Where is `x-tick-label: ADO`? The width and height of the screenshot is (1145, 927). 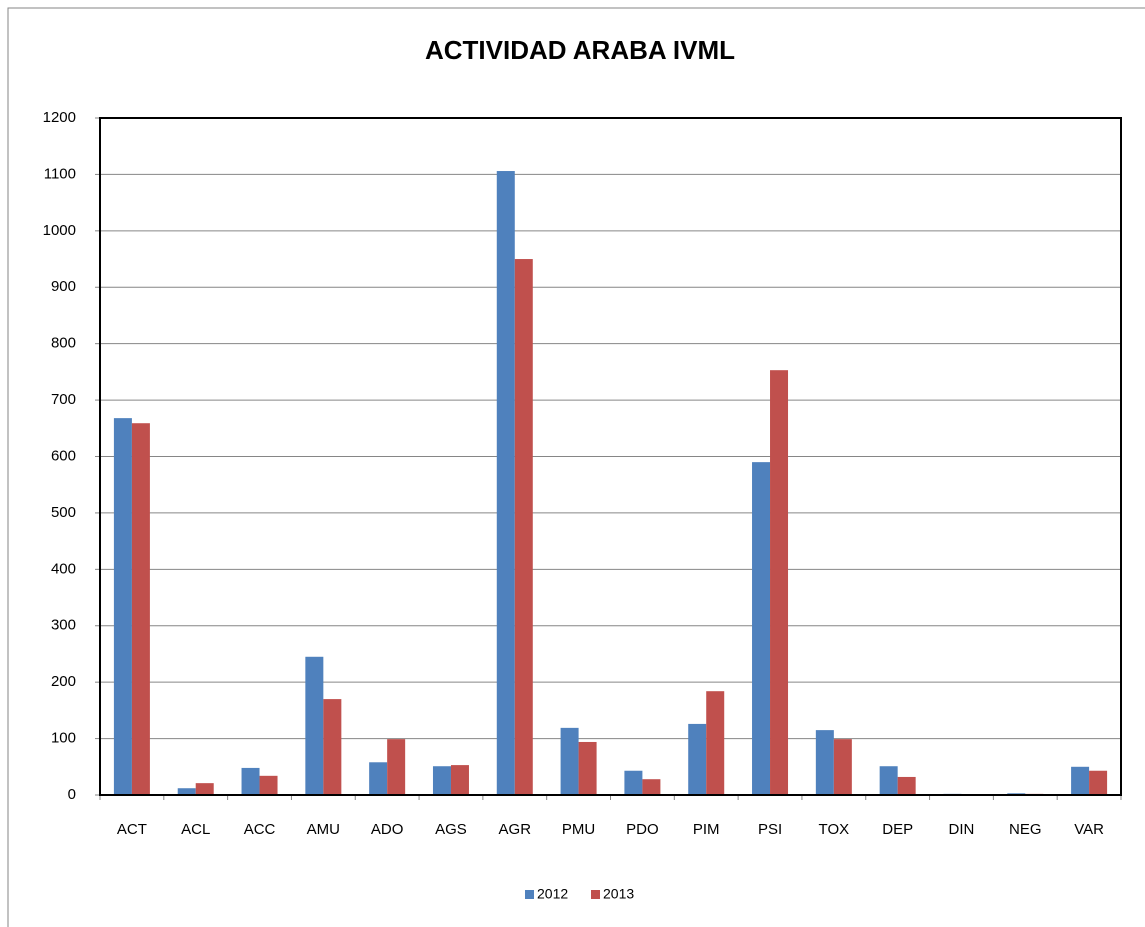
x-tick-label: ADO is located at coordinates (387, 829).